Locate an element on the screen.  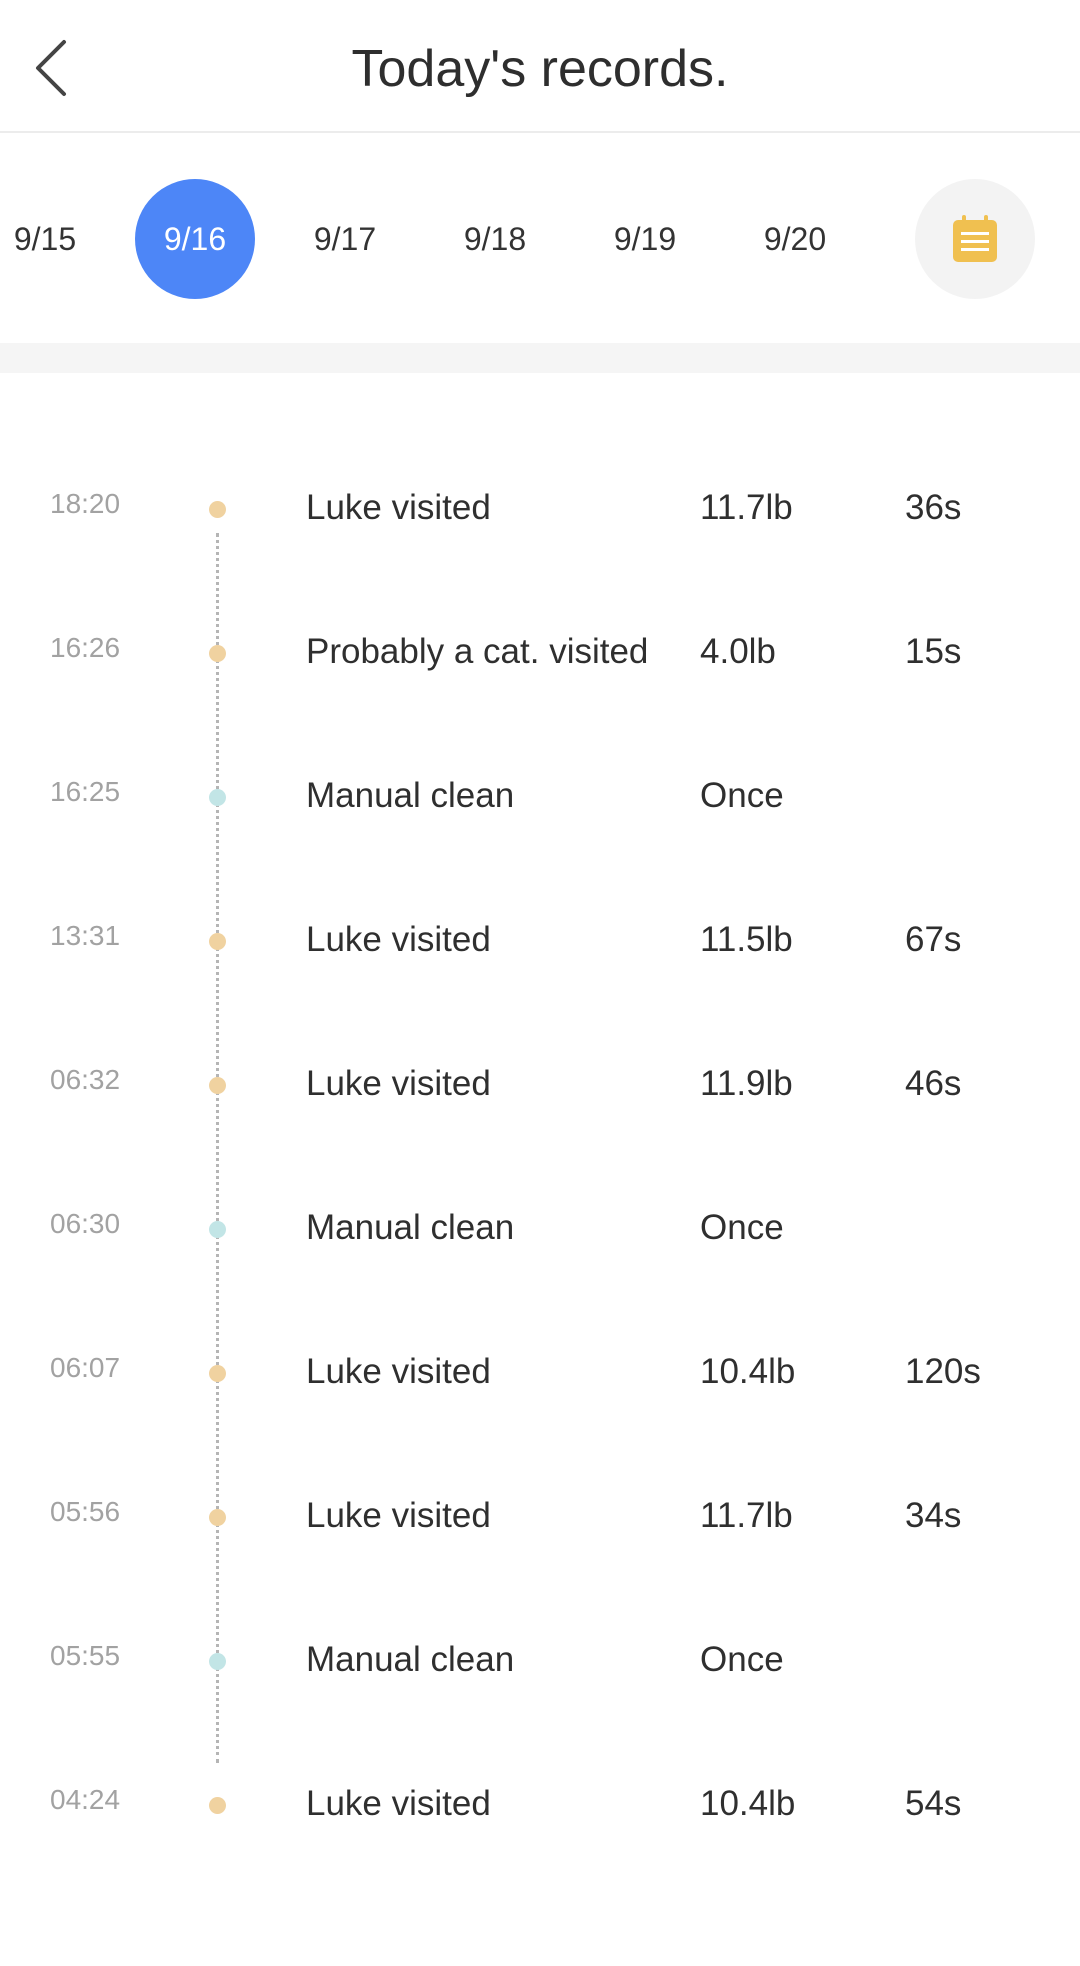
date-item: 9/15 is located at coordinates (45, 238).